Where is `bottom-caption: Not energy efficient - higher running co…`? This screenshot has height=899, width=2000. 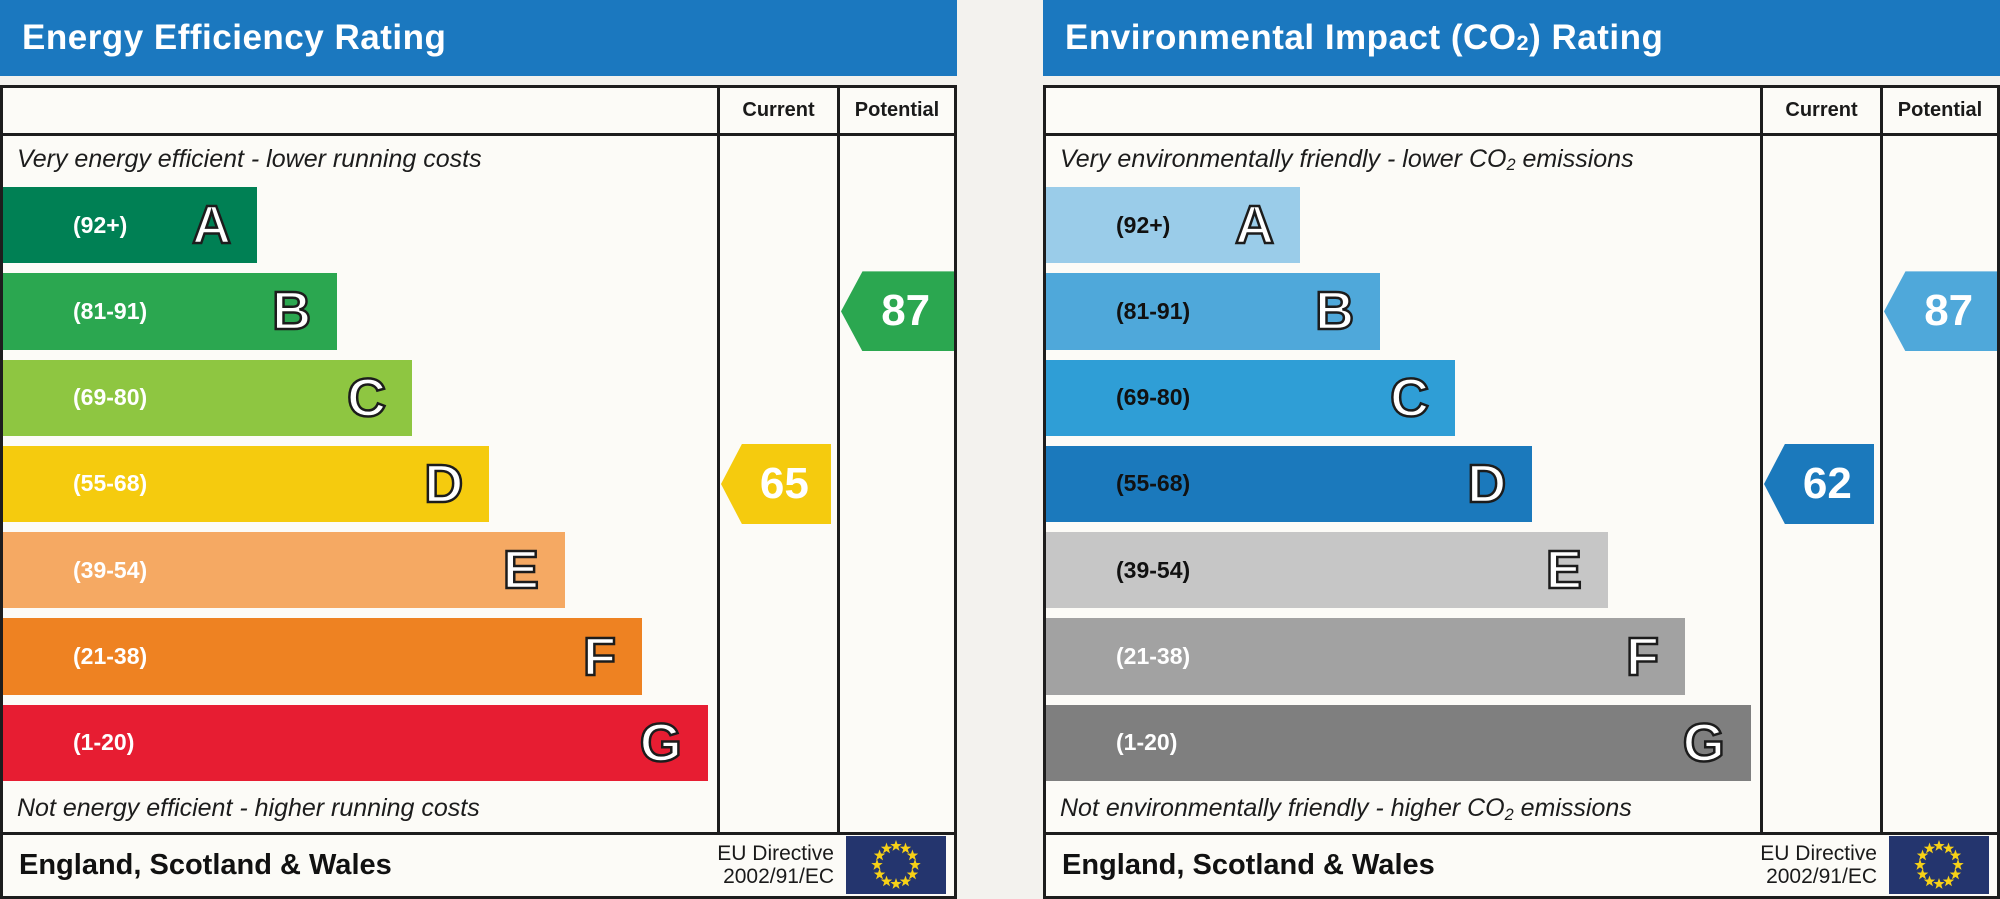 bottom-caption: Not energy efficient - higher running co… is located at coordinates (248, 808).